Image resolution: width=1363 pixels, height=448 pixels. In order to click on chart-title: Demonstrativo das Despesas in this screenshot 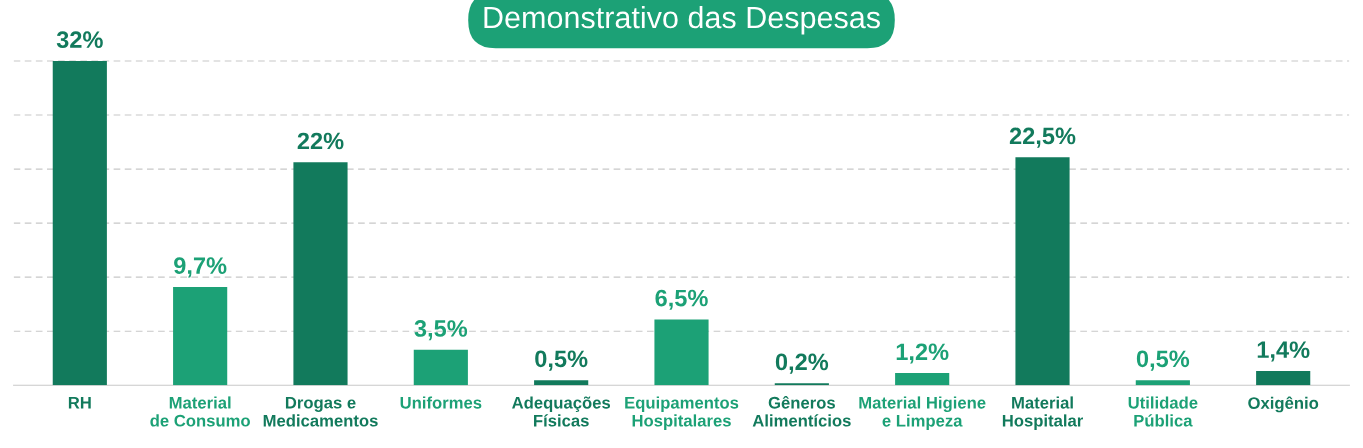, I will do `click(682, 20)`.